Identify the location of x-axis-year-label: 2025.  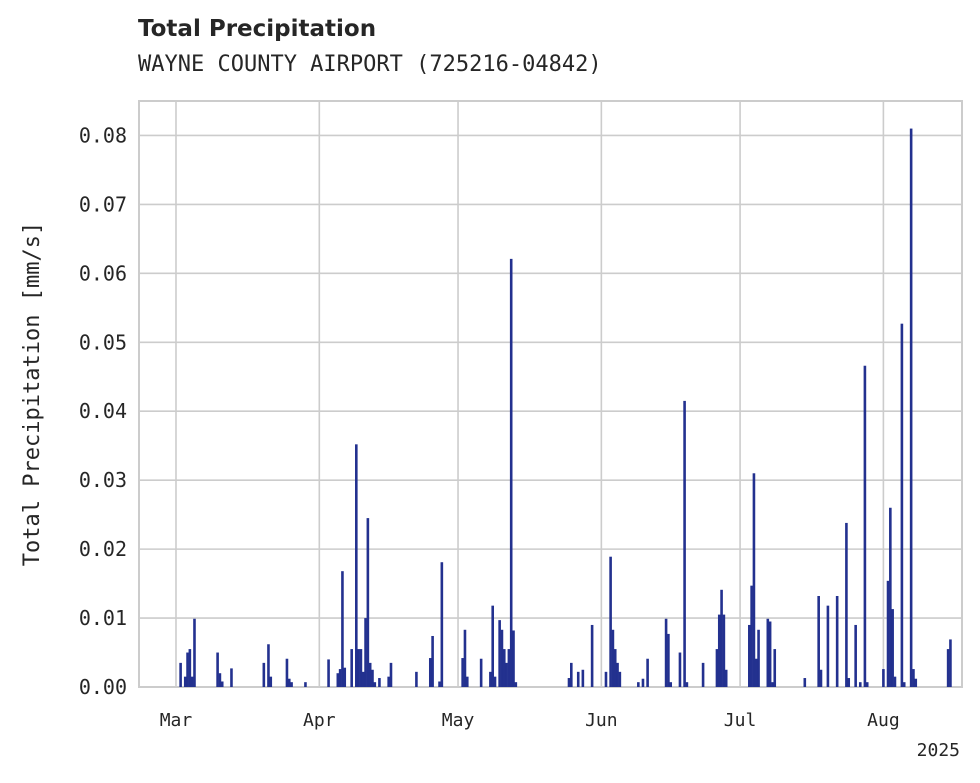
(938, 750).